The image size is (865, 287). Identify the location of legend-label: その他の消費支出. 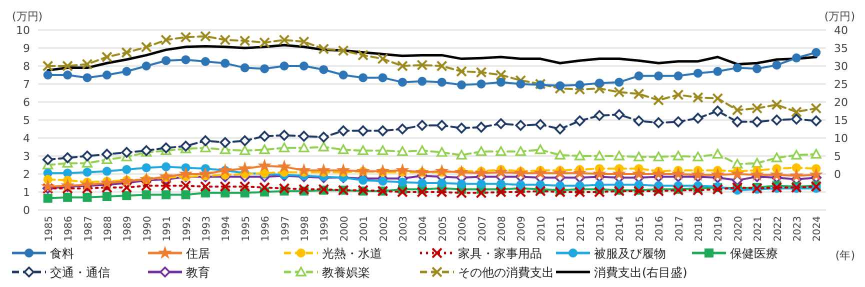
(506, 273).